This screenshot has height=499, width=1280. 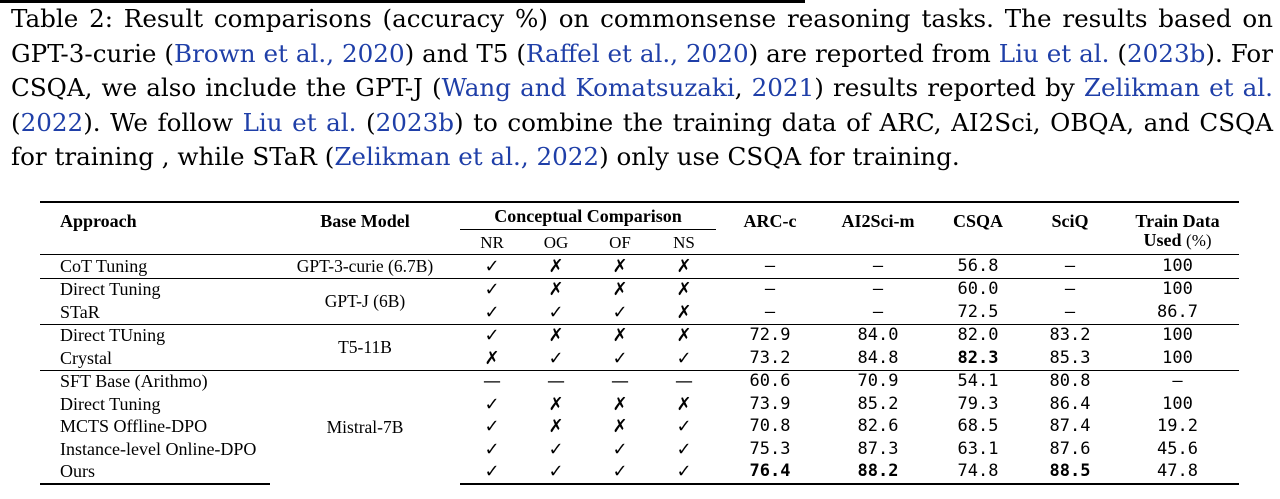 What do you see at coordinates (155, 228) in the screenshot?
I see `header-approach: Approach` at bounding box center [155, 228].